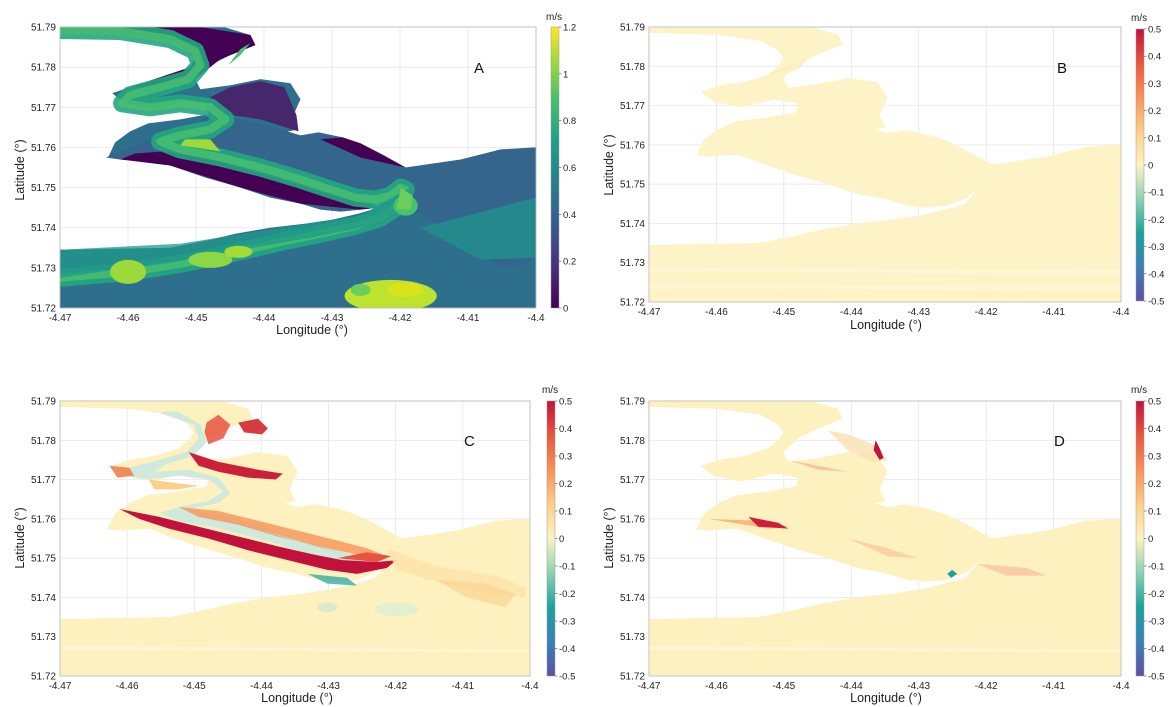 Image resolution: width=1173 pixels, height=707 pixels. What do you see at coordinates (1140, 538) in the screenshot?
I see `colorbar-ramp-d` at bounding box center [1140, 538].